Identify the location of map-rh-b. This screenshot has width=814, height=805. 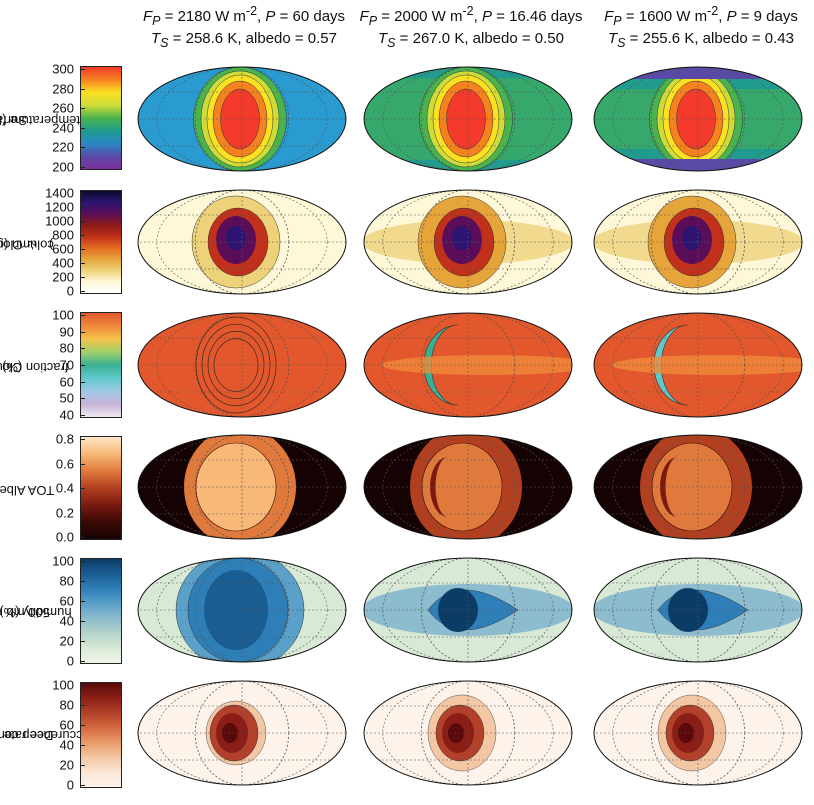
(468, 610).